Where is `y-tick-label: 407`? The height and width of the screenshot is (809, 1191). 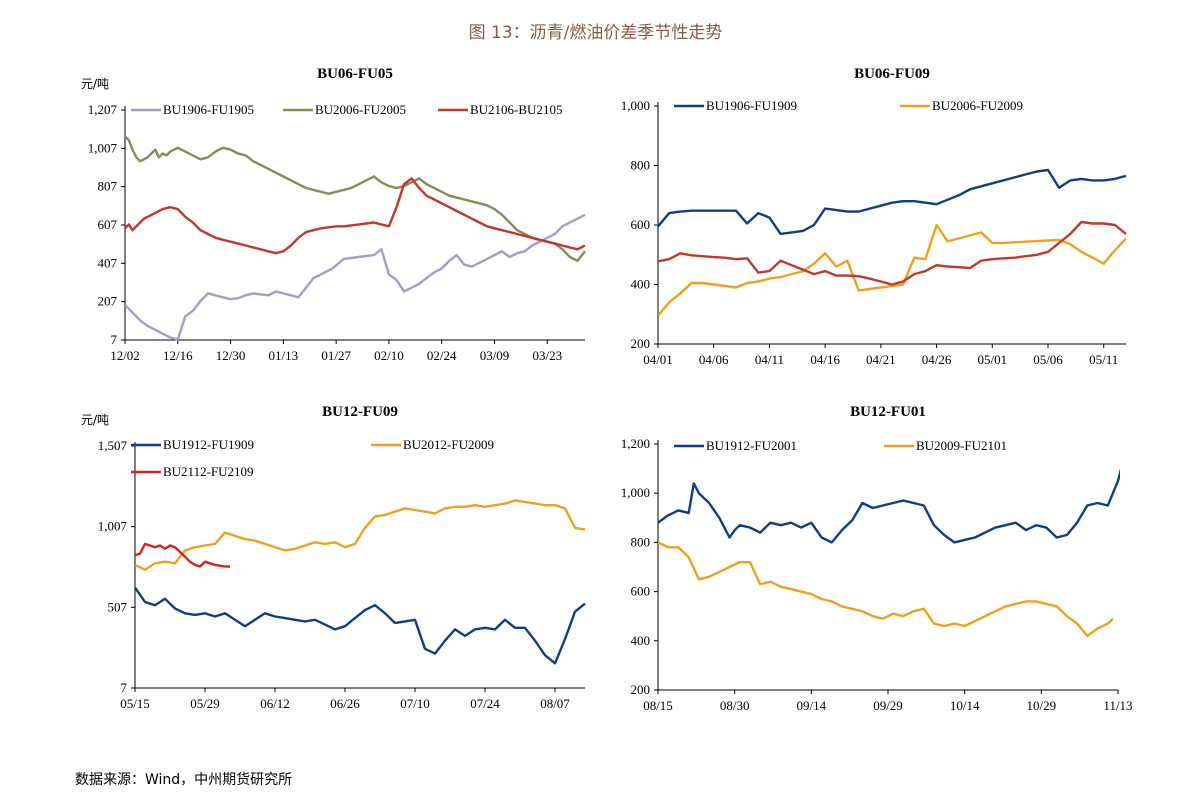 y-tick-label: 407 is located at coordinates (108, 262).